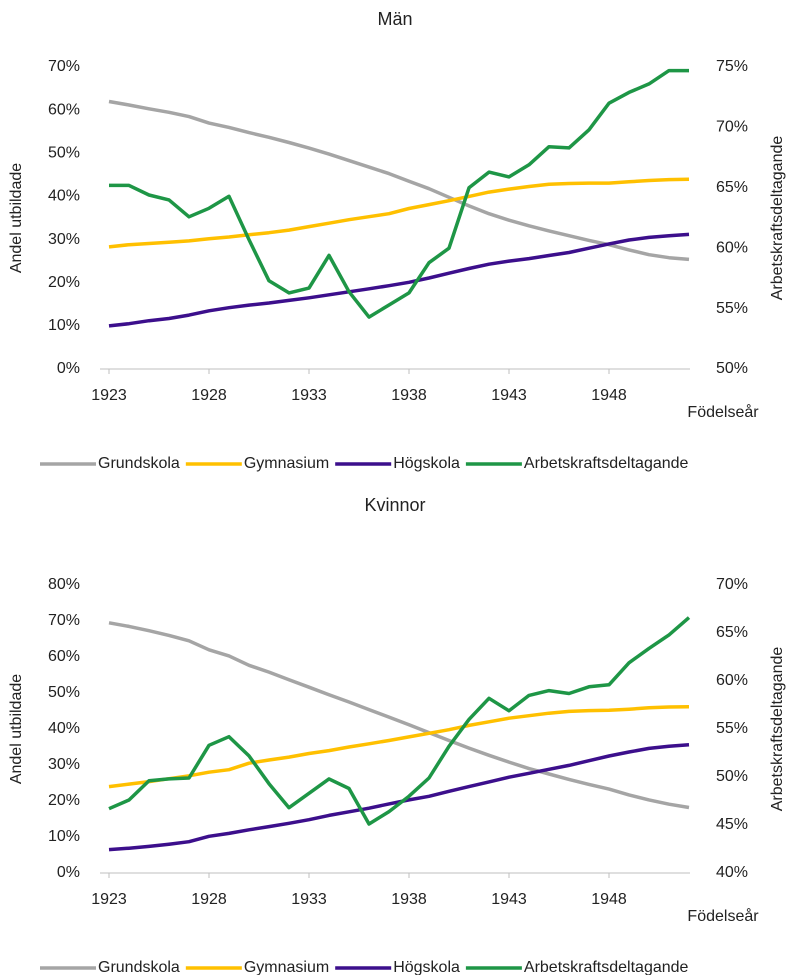 The height and width of the screenshot is (975, 790). Describe the element at coordinates (732, 824) in the screenshot. I see `y2-tick-label: 45%` at that location.